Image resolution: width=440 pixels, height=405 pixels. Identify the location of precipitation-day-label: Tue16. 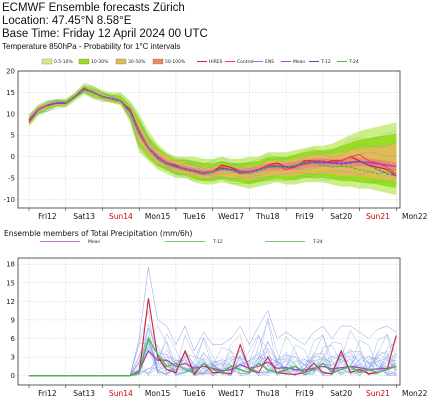
(194, 393).